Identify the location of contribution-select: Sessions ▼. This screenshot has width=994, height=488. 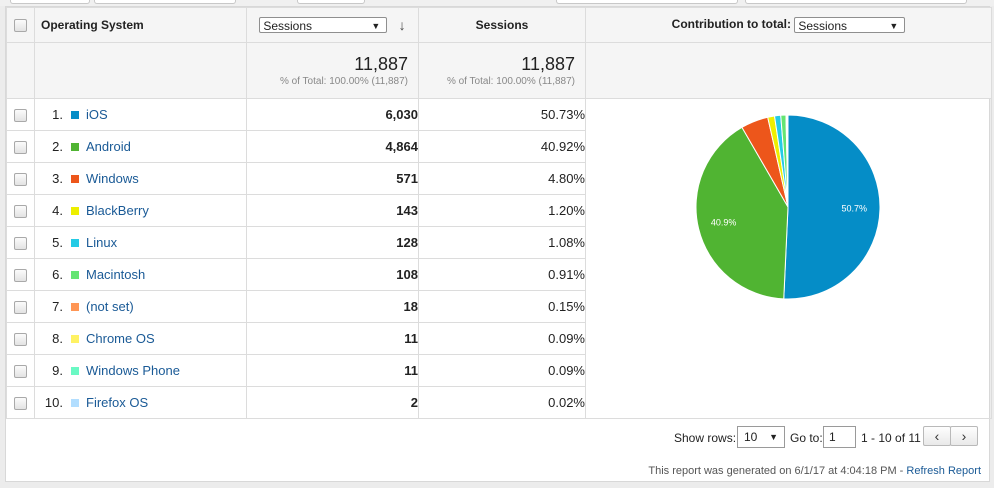
(850, 25).